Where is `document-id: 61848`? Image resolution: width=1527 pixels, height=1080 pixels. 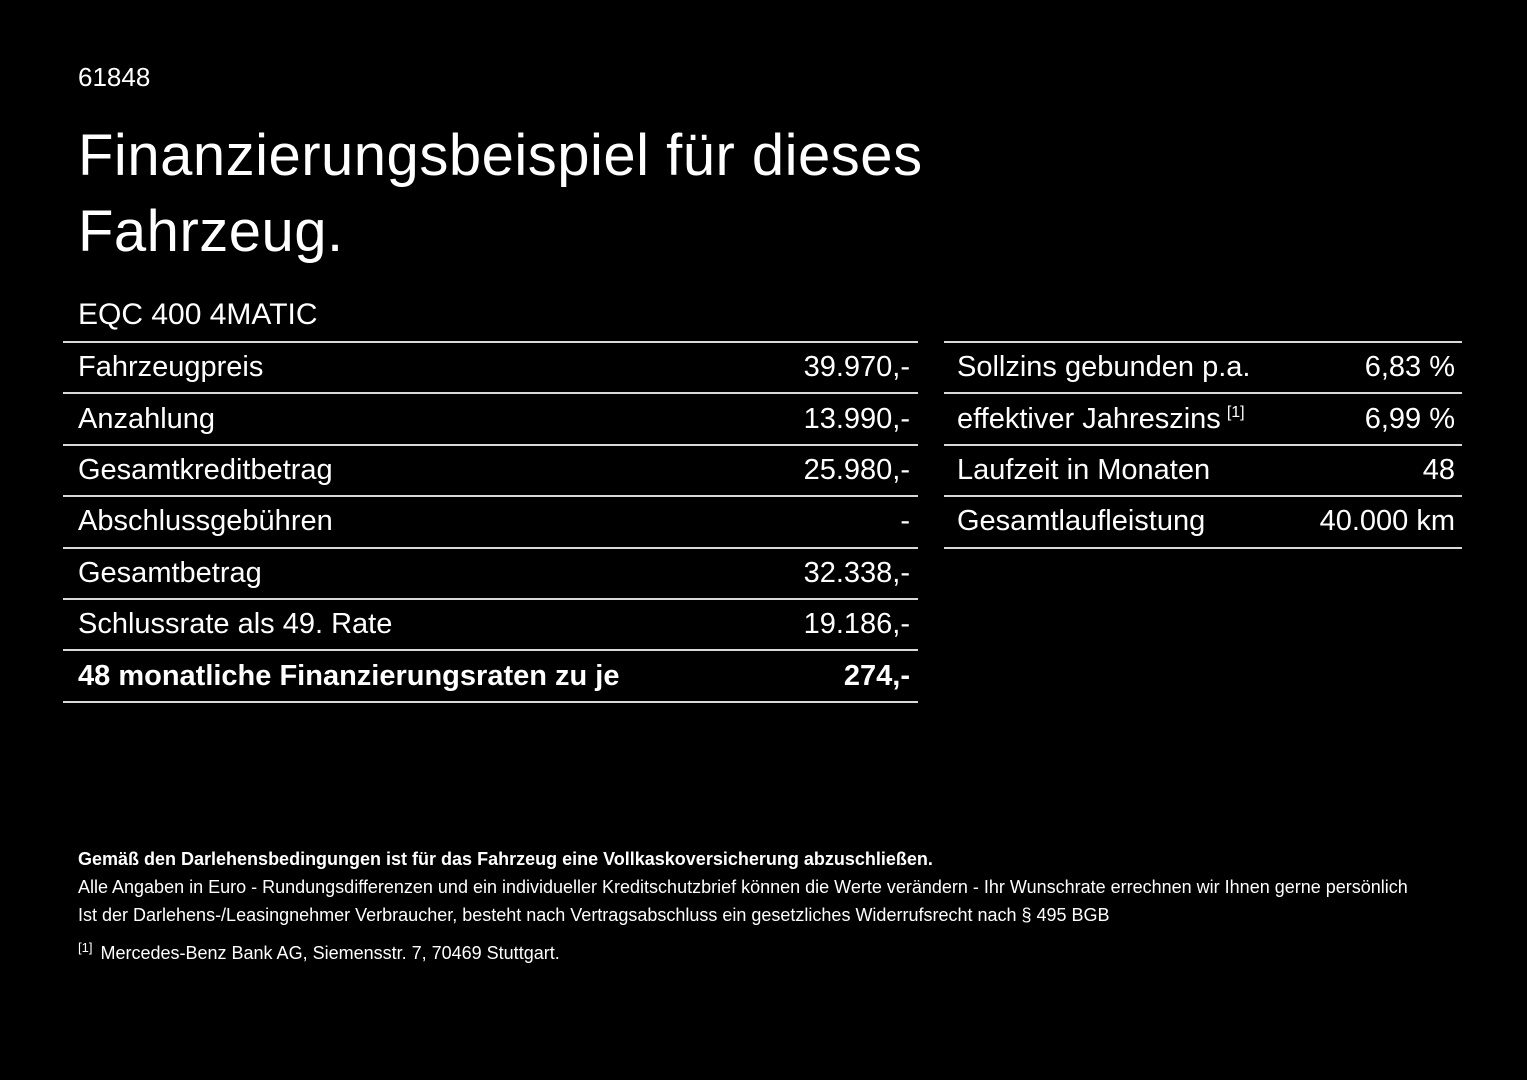 document-id: 61848 is located at coordinates (114, 77).